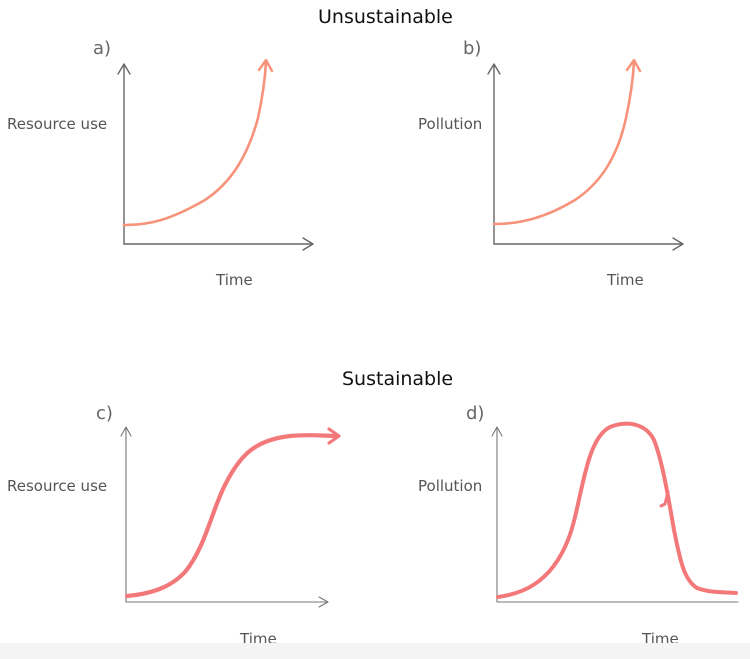 The image size is (750, 659). I want to click on window-bottom-strip, so click(375, 651).